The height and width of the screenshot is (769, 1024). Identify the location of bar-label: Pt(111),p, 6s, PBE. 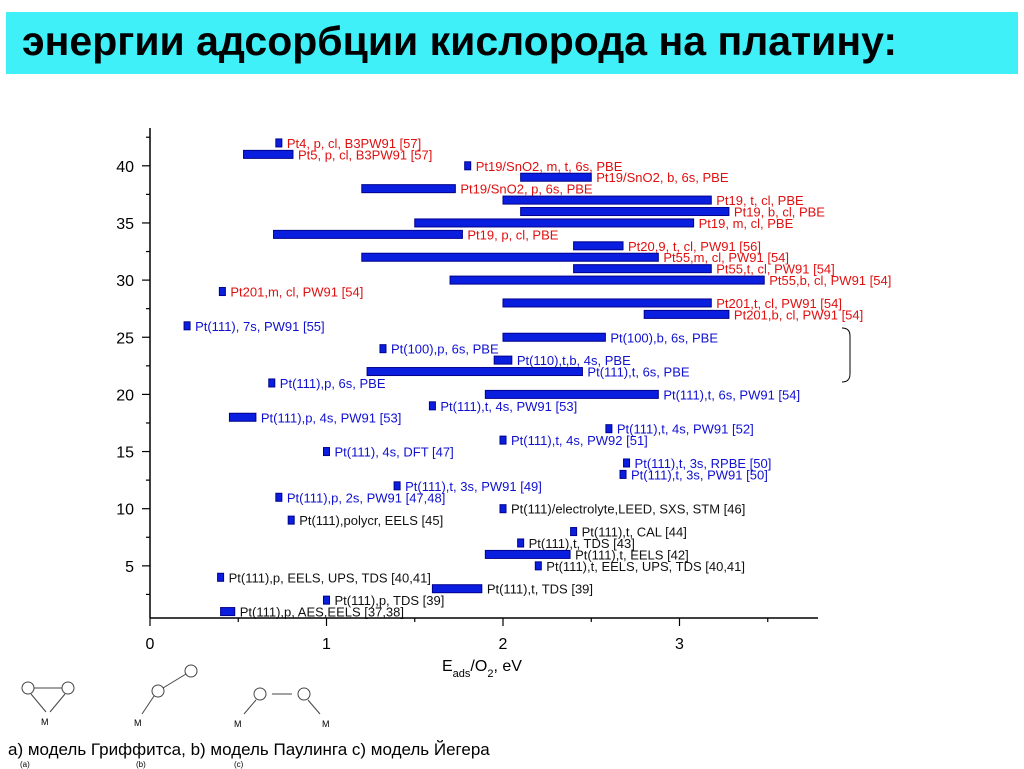
(333, 383).